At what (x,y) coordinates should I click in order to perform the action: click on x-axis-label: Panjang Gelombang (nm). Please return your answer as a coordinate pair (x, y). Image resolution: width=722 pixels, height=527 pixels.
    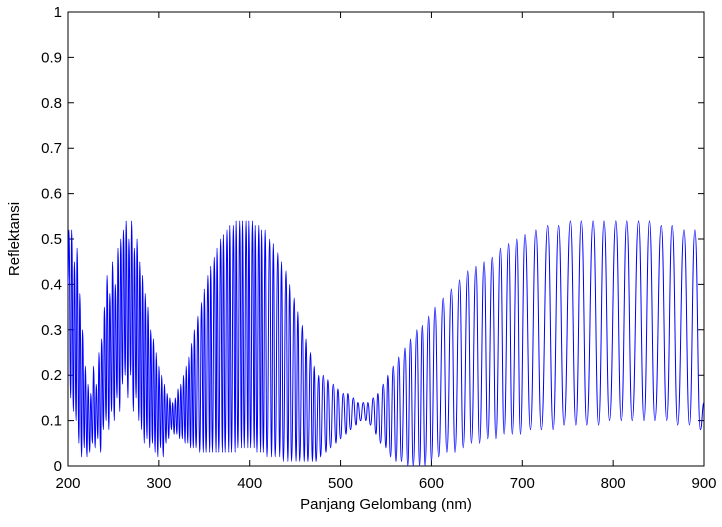
    Looking at the image, I should click on (386, 504).